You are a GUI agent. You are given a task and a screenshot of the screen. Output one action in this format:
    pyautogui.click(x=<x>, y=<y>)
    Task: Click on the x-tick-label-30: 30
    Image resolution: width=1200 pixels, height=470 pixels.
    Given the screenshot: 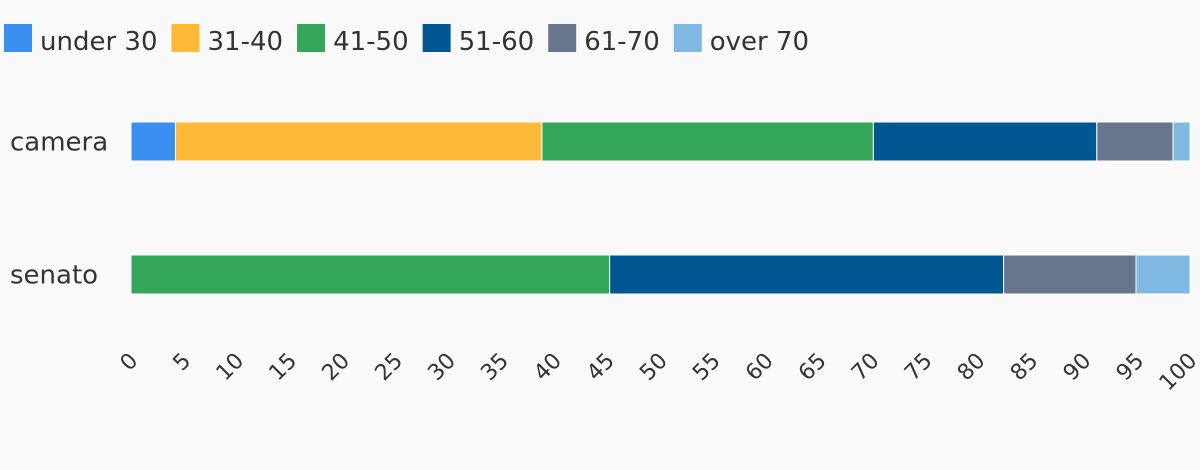 What is the action you would take?
    pyautogui.click(x=441, y=367)
    